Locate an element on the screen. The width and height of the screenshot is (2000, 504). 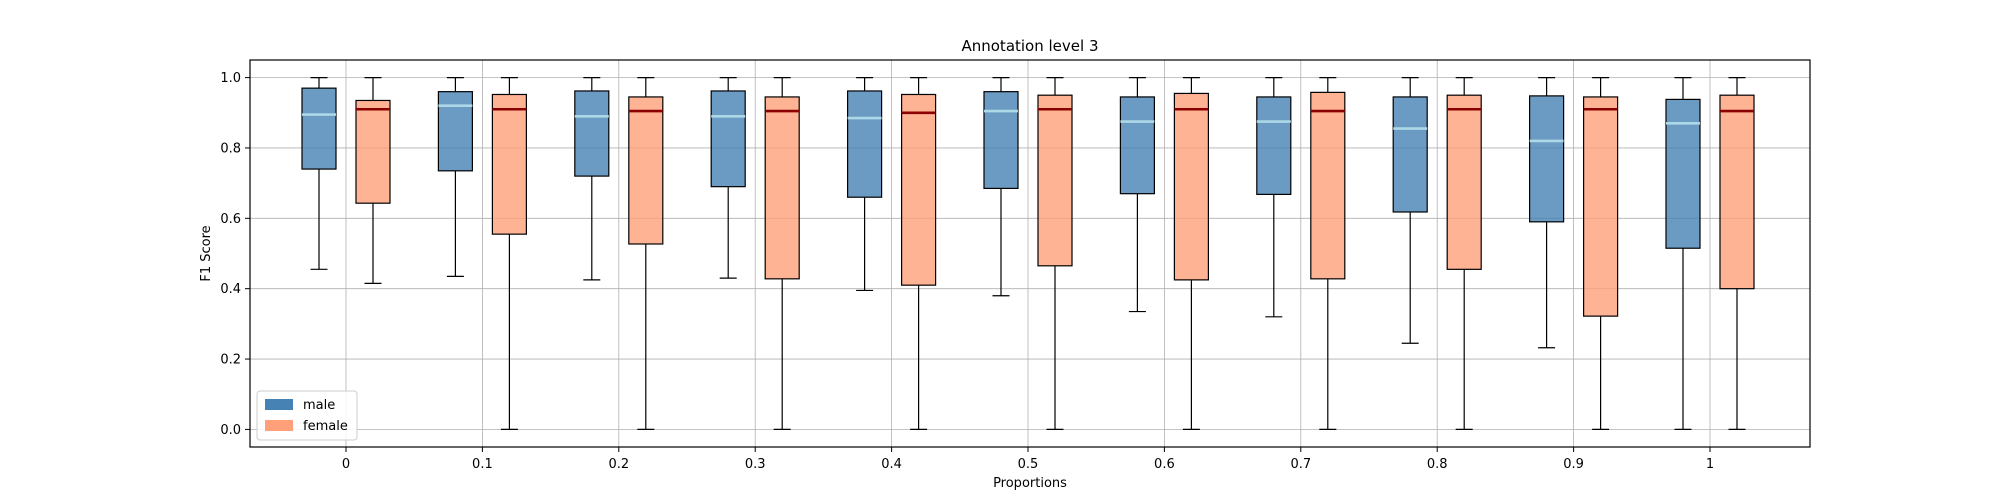
chart-title: Annotation level 3 is located at coordinates (1029, 46).